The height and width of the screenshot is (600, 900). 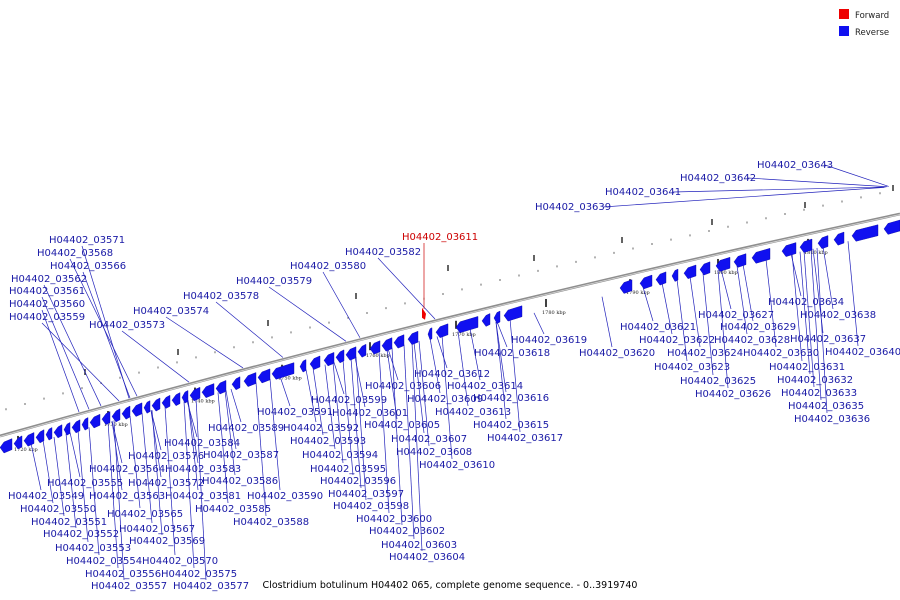 What do you see at coordinates (643, 192) in the screenshot?
I see `gene-label: H04402_03641` at bounding box center [643, 192].